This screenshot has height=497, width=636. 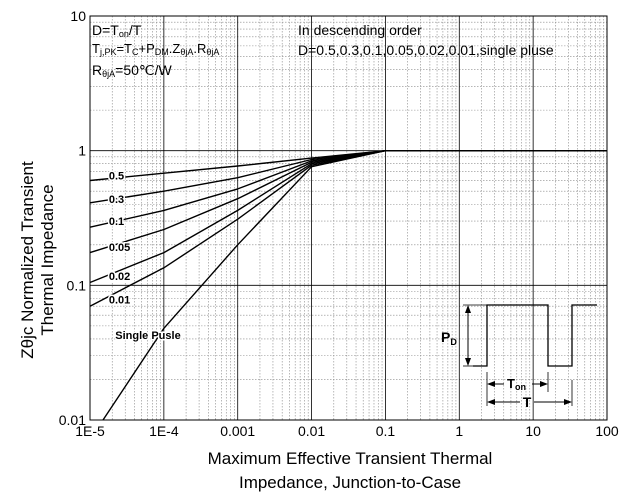 I want to click on pd-label: PD, so click(x=449, y=338).